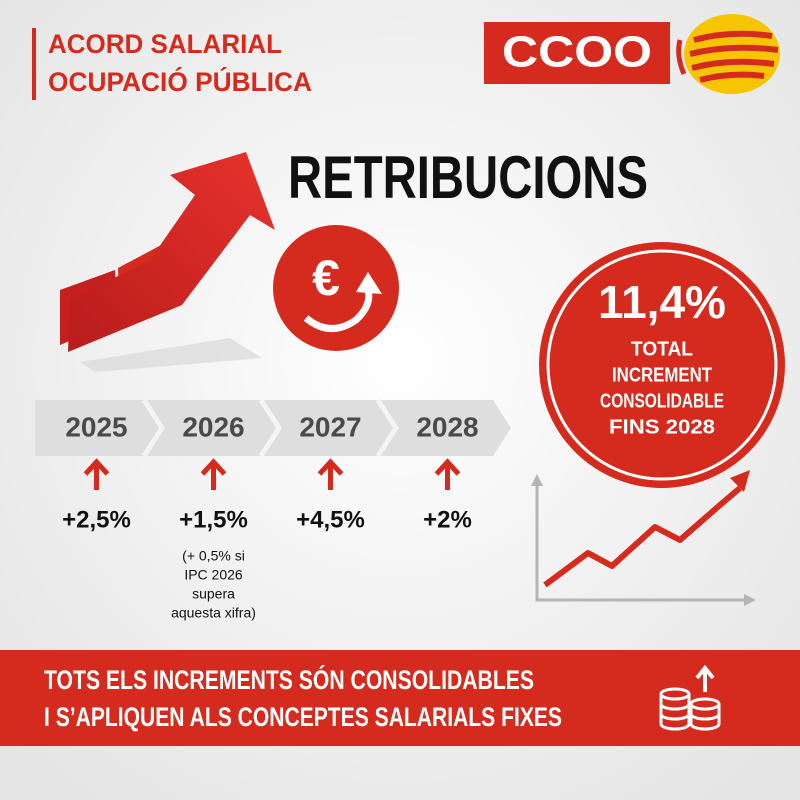 The width and height of the screenshot is (800, 800). What do you see at coordinates (690, 697) in the screenshot?
I see `coins-icon` at bounding box center [690, 697].